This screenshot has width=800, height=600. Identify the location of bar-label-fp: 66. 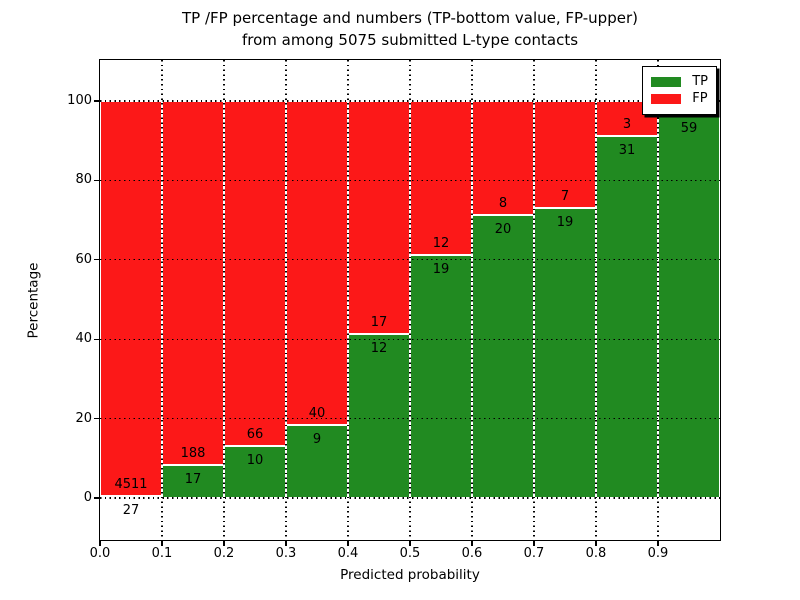
(255, 434).